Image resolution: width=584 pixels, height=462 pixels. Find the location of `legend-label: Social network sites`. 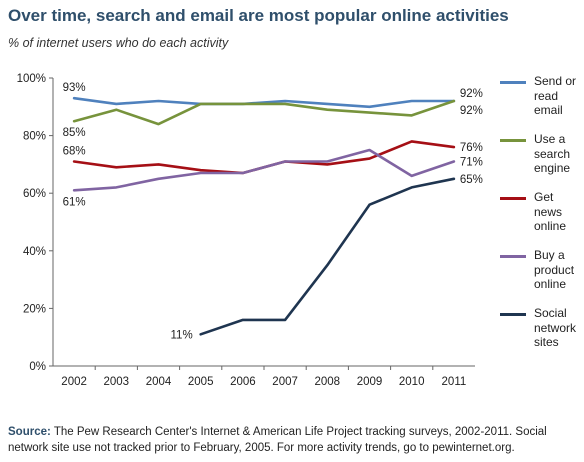

legend-label: Social network sites is located at coordinates (559, 328).